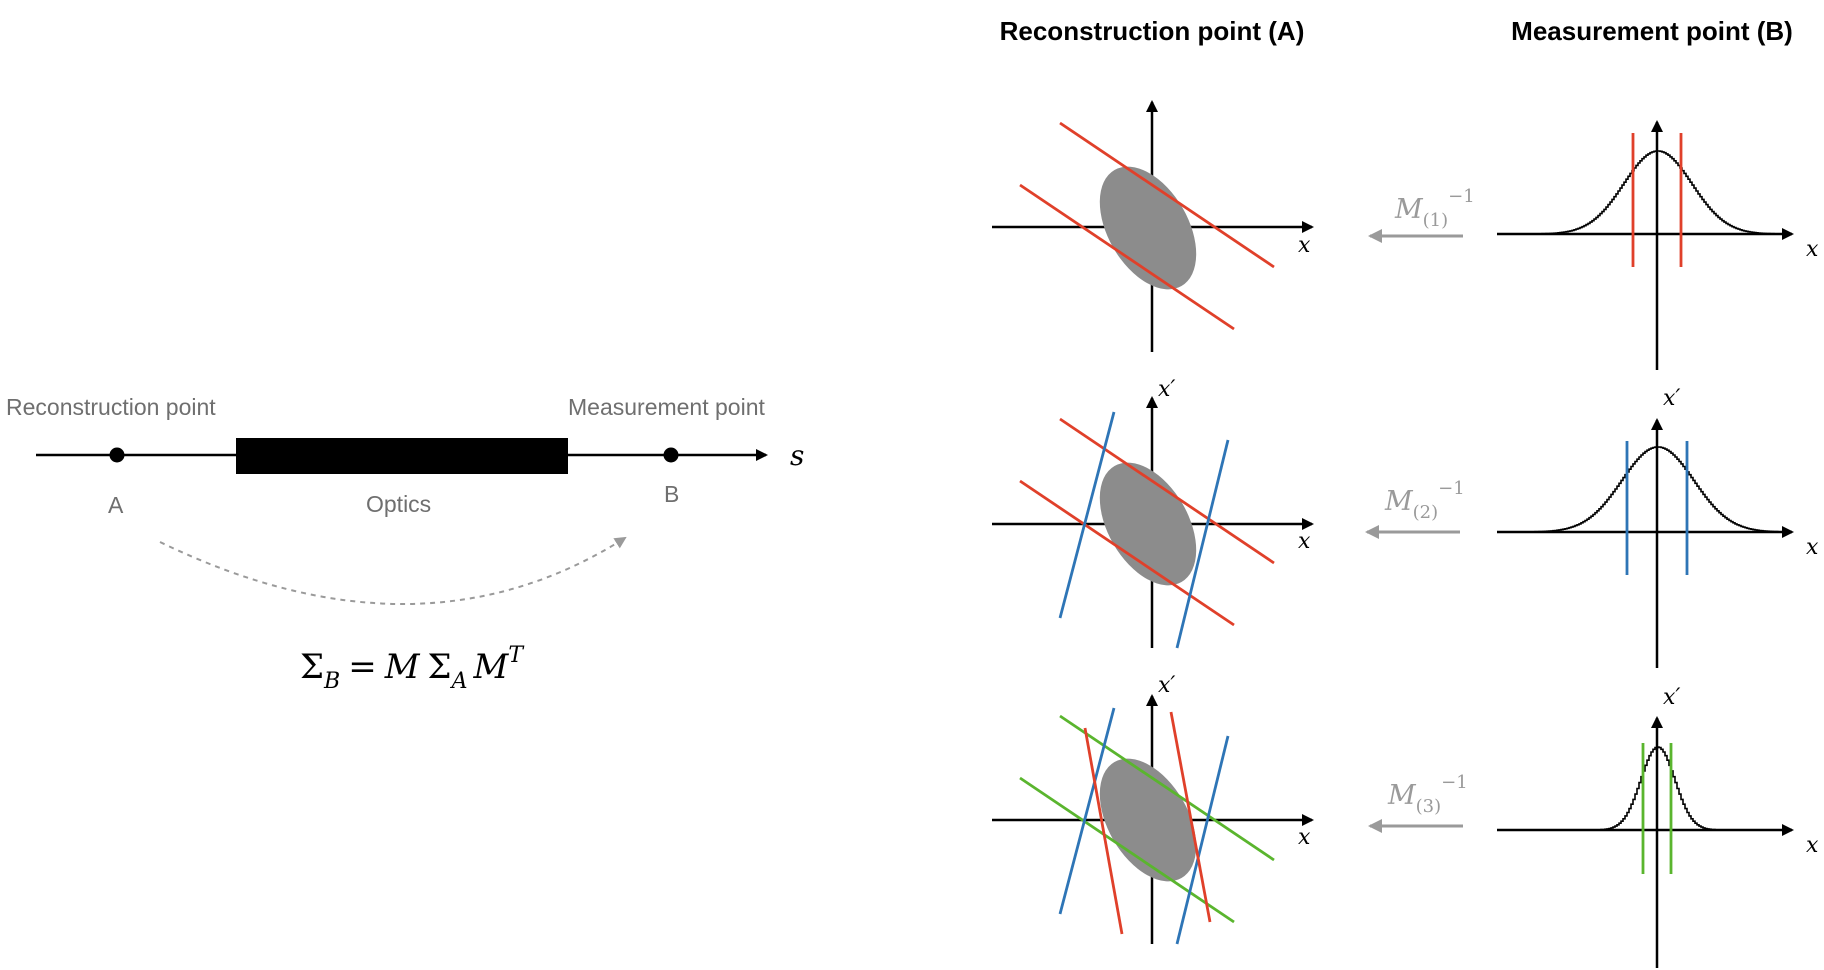 The height and width of the screenshot is (970, 1824). Describe the element at coordinates (1427, 794) in the screenshot. I see `inverse-matrix-label: M(3)−1` at that location.